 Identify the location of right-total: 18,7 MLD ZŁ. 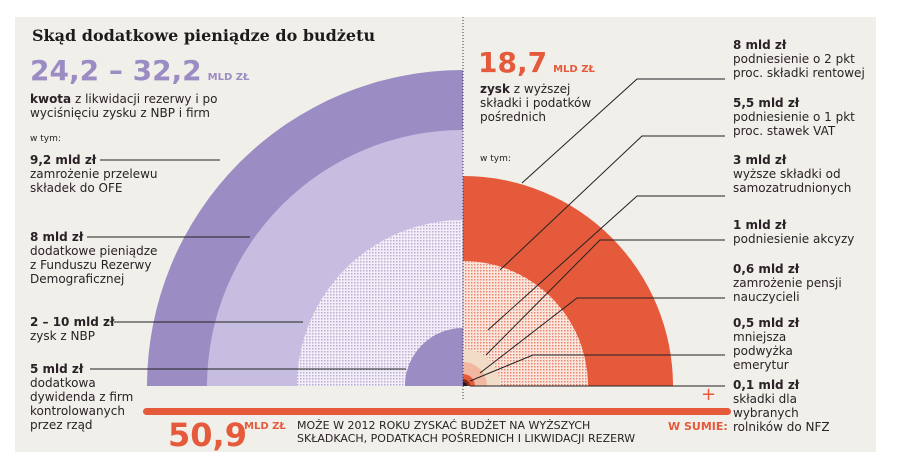
(536, 66).